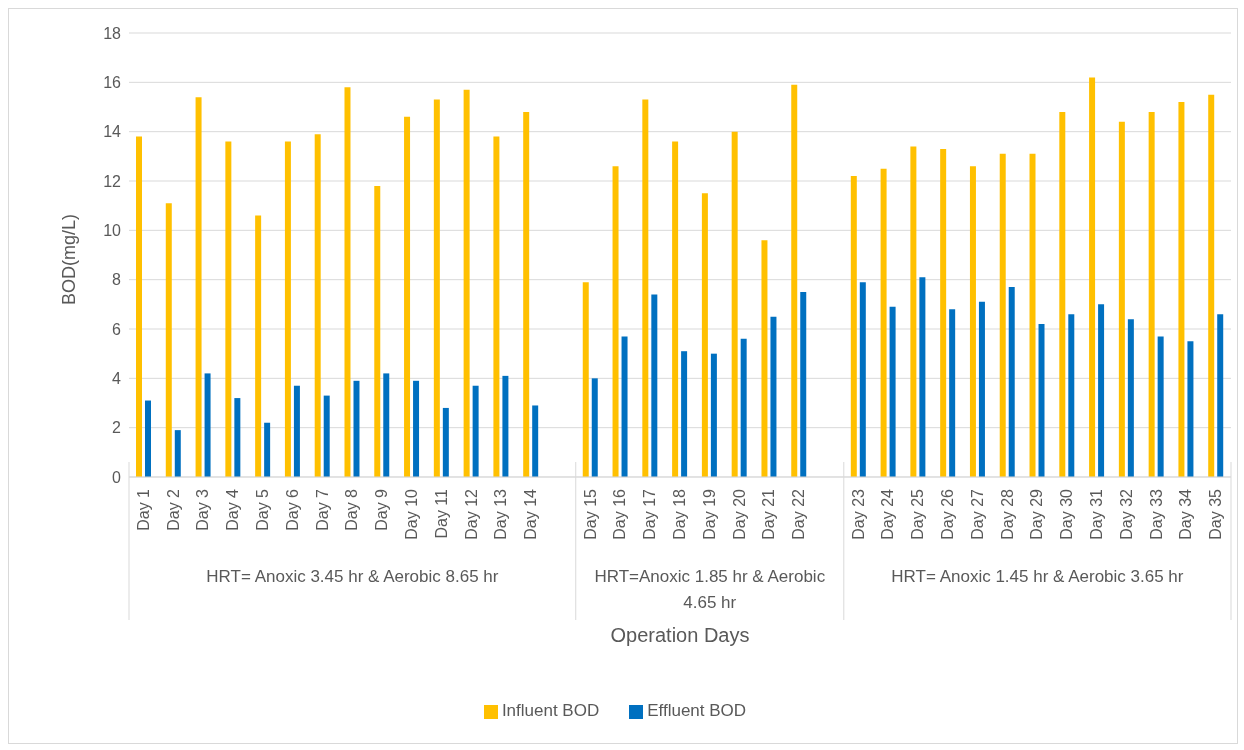 The image size is (1244, 750). I want to click on legend-label: Influent BOD, so click(550, 710).